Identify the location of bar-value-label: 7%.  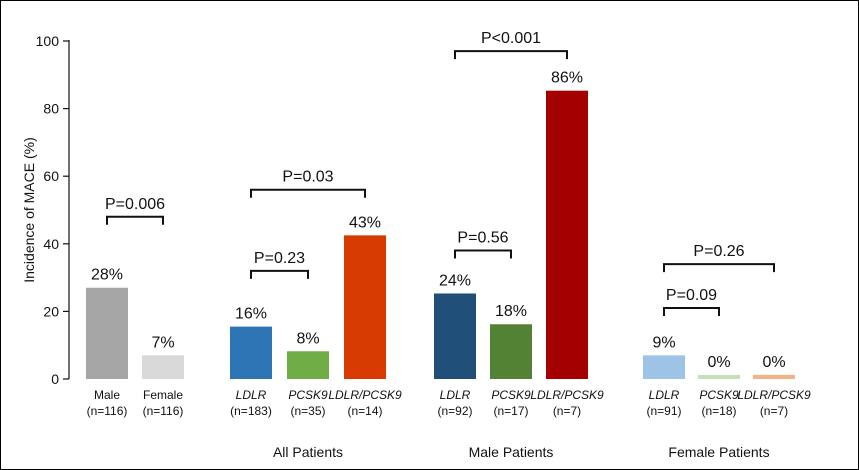
(162, 342).